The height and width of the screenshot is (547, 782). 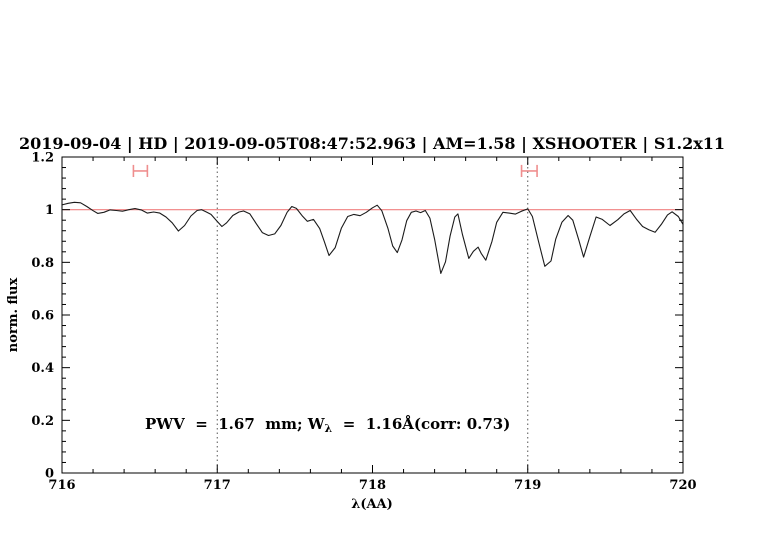 I want to click on spectrum-curve, so click(x=372, y=237).